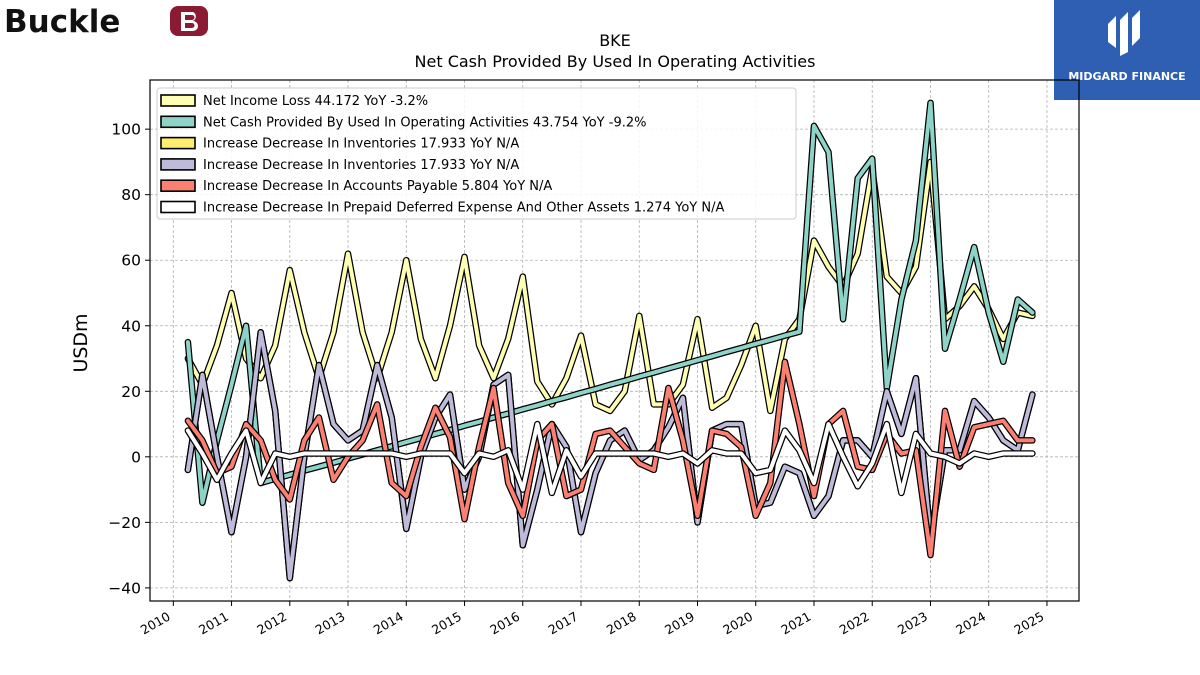 The height and width of the screenshot is (675, 1200). What do you see at coordinates (124, 588) in the screenshot?
I see `y-tick-label: −40` at bounding box center [124, 588].